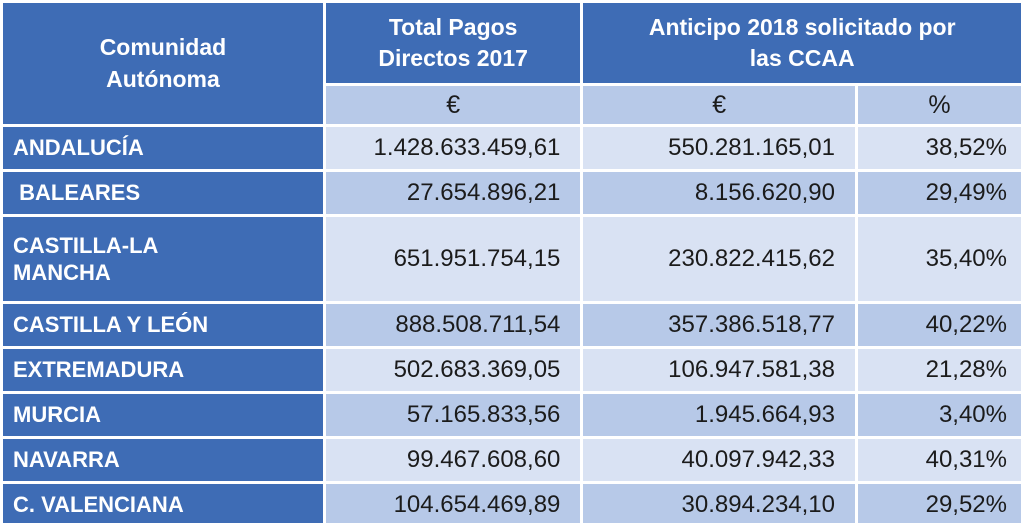  Describe the element at coordinates (453, 415) in the screenshot. I see `cell-total-pagos-2017: 57.165.833,56` at that location.